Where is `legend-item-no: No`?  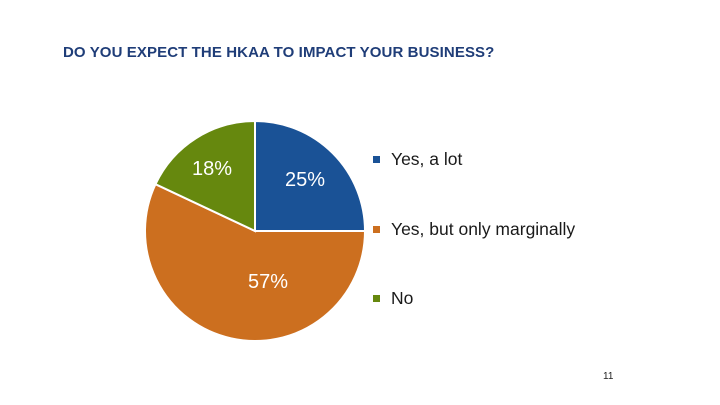
legend-item-no: No is located at coordinates (393, 298).